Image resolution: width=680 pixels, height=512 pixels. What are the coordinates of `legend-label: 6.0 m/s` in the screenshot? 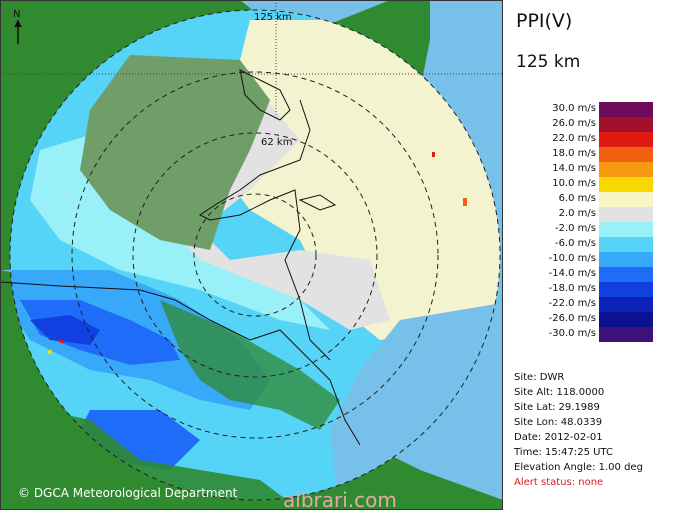 It's located at (577, 198).